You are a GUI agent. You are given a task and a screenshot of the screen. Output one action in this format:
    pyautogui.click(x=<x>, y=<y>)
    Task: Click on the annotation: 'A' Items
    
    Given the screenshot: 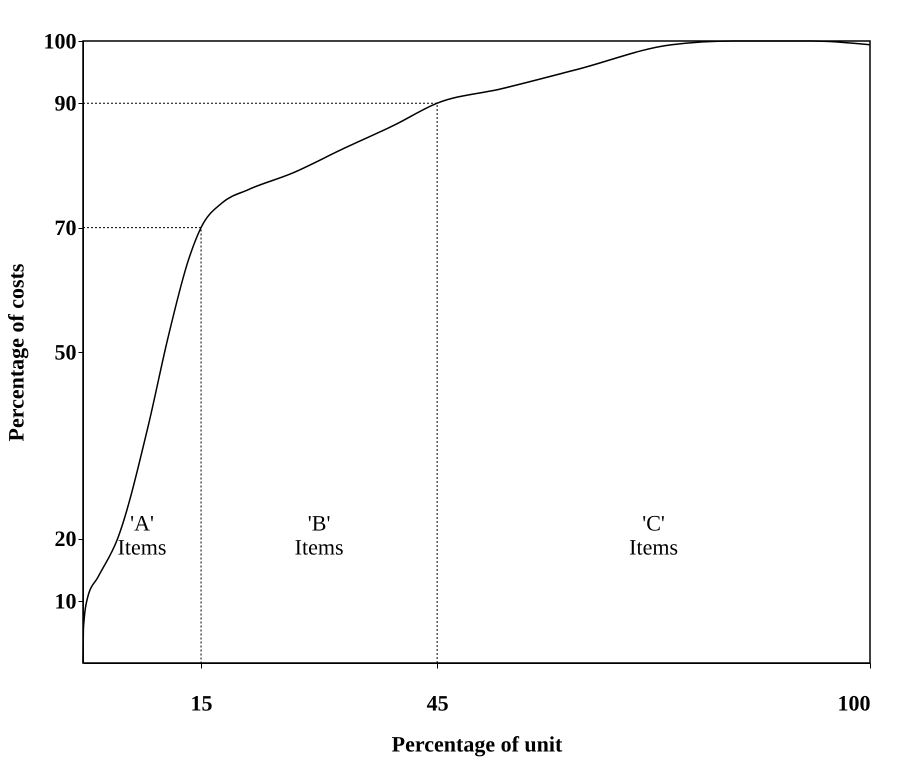 What is the action you would take?
    pyautogui.click(x=142, y=535)
    